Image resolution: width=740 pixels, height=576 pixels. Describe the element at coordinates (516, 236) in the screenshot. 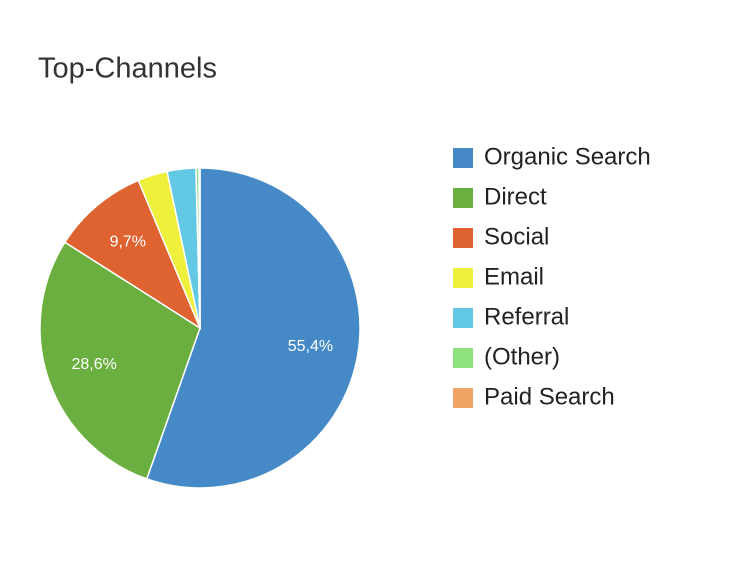

I see `legend-label: Social` at that location.